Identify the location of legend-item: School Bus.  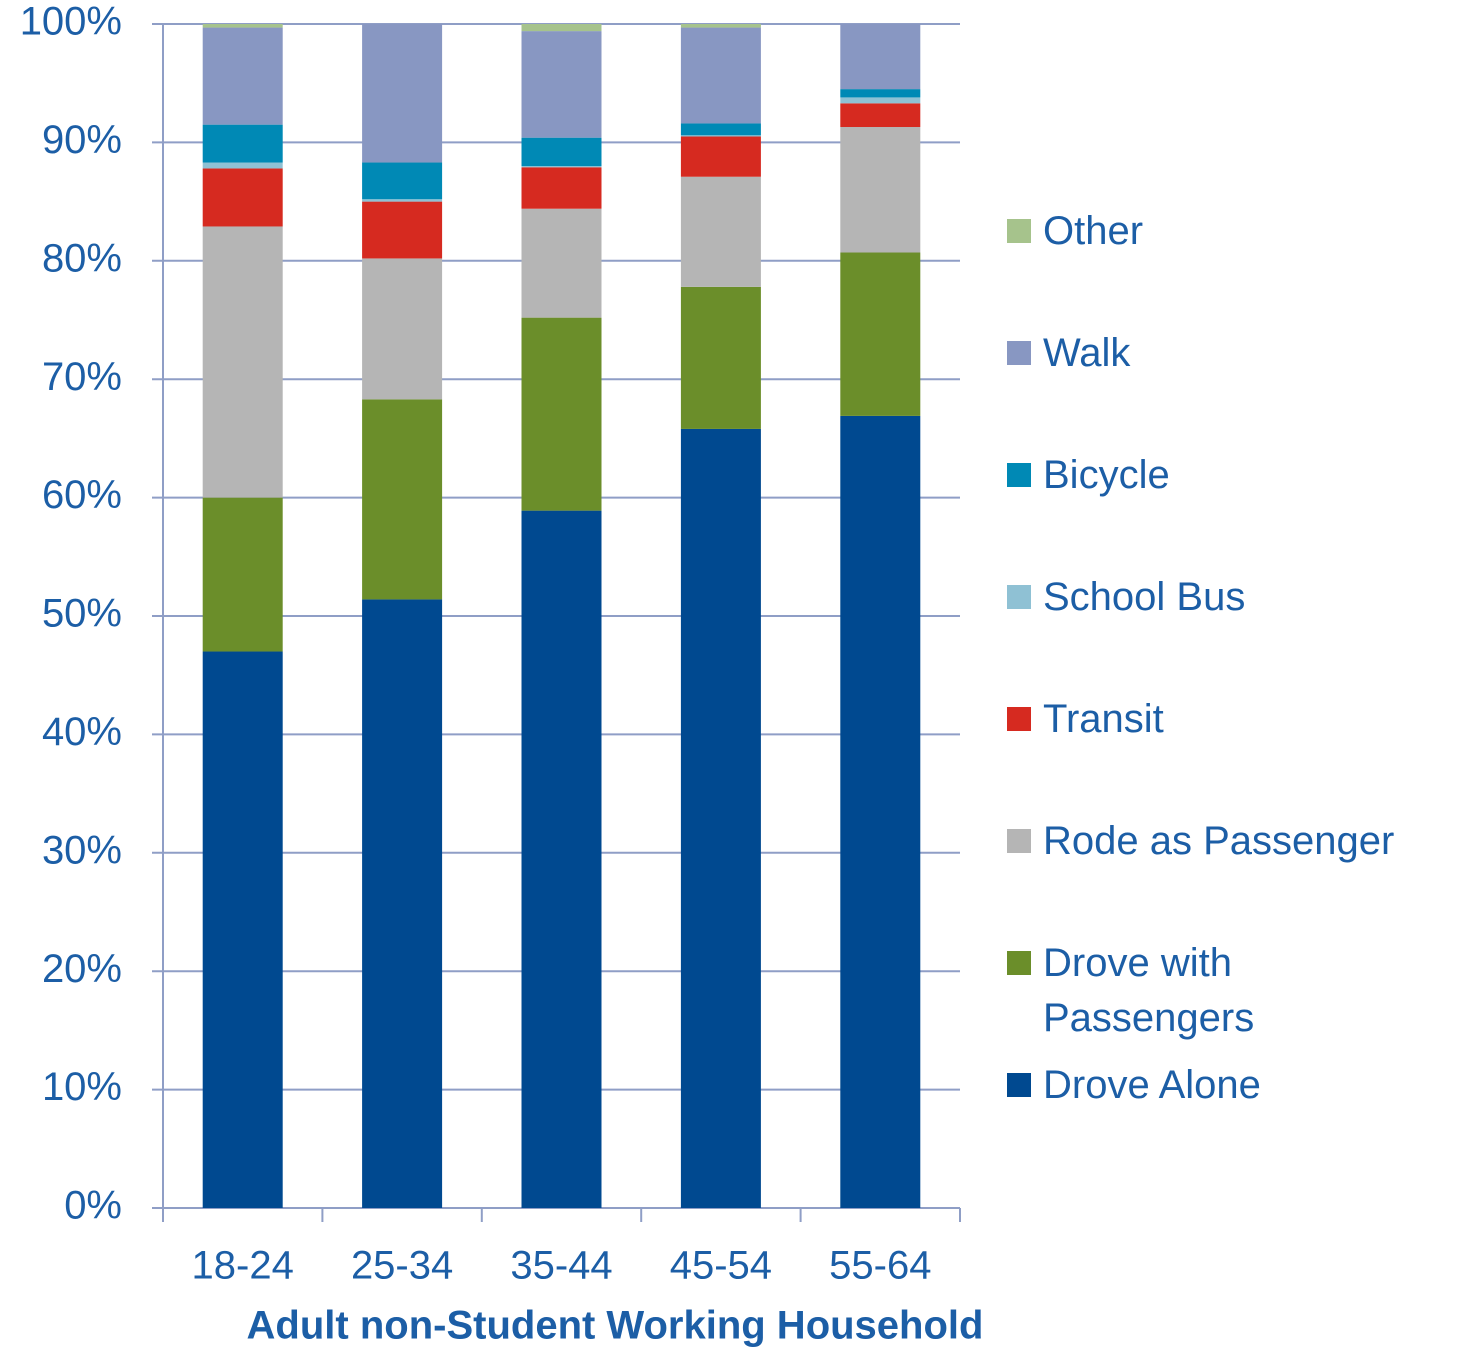
(1227, 597).